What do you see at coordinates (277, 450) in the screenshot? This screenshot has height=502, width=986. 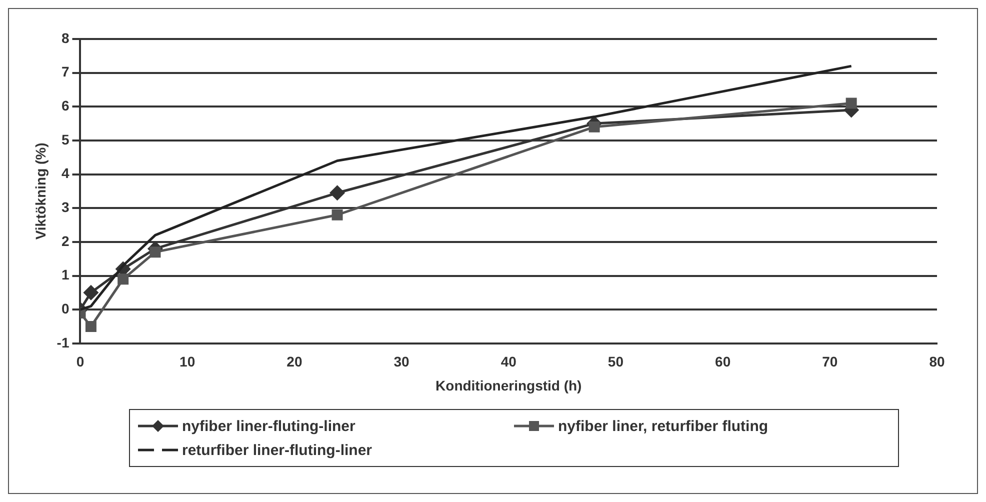 I see `legend-label: returfiber liner-fluting-liner` at bounding box center [277, 450].